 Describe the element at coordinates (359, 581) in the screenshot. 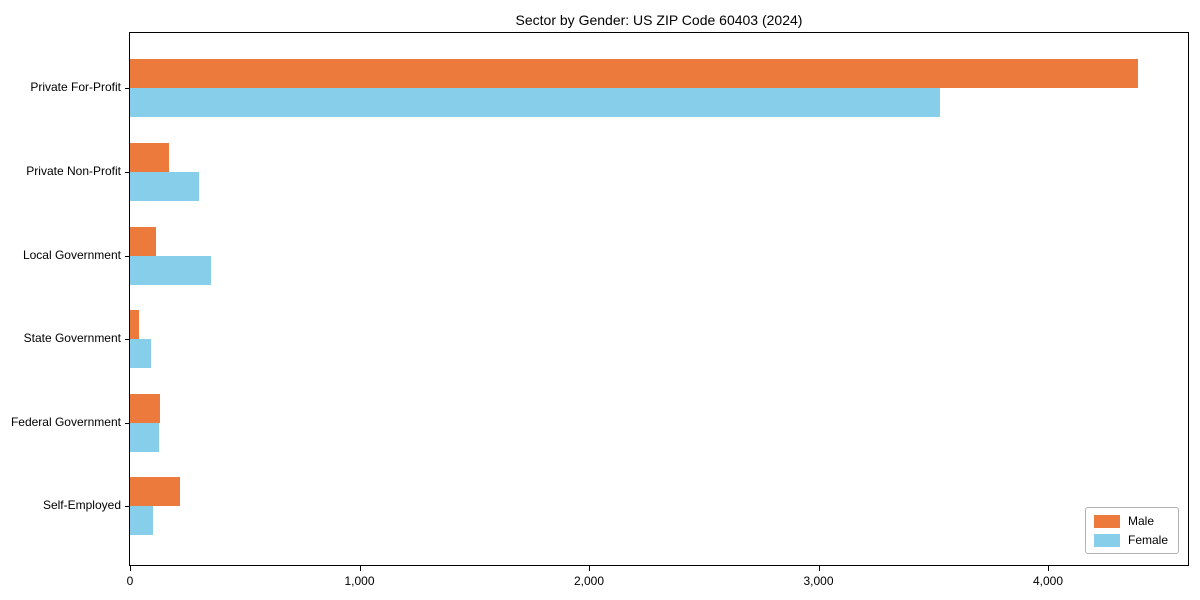

I see `x-axis-tick-label: 1,000` at that location.